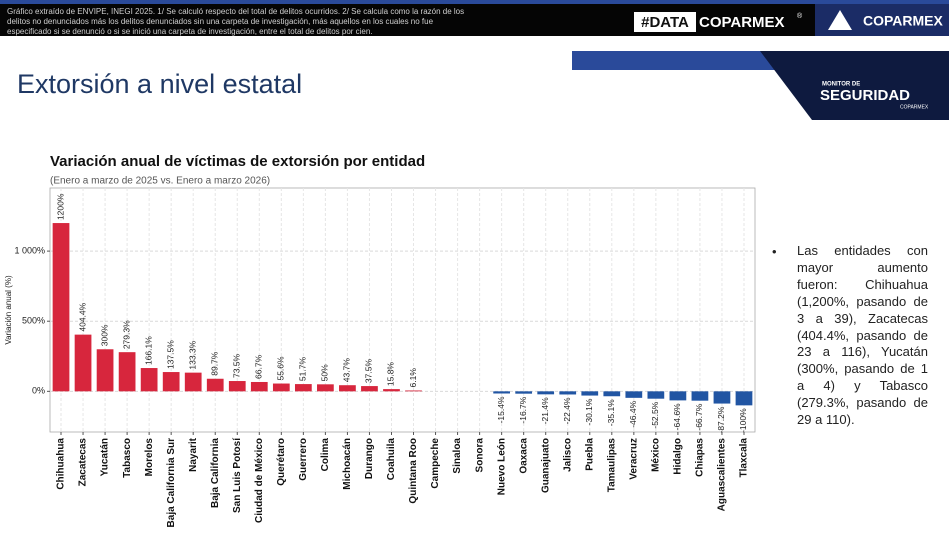  What do you see at coordinates (325, 372) in the screenshot?
I see `value-label: 50%` at bounding box center [325, 372].